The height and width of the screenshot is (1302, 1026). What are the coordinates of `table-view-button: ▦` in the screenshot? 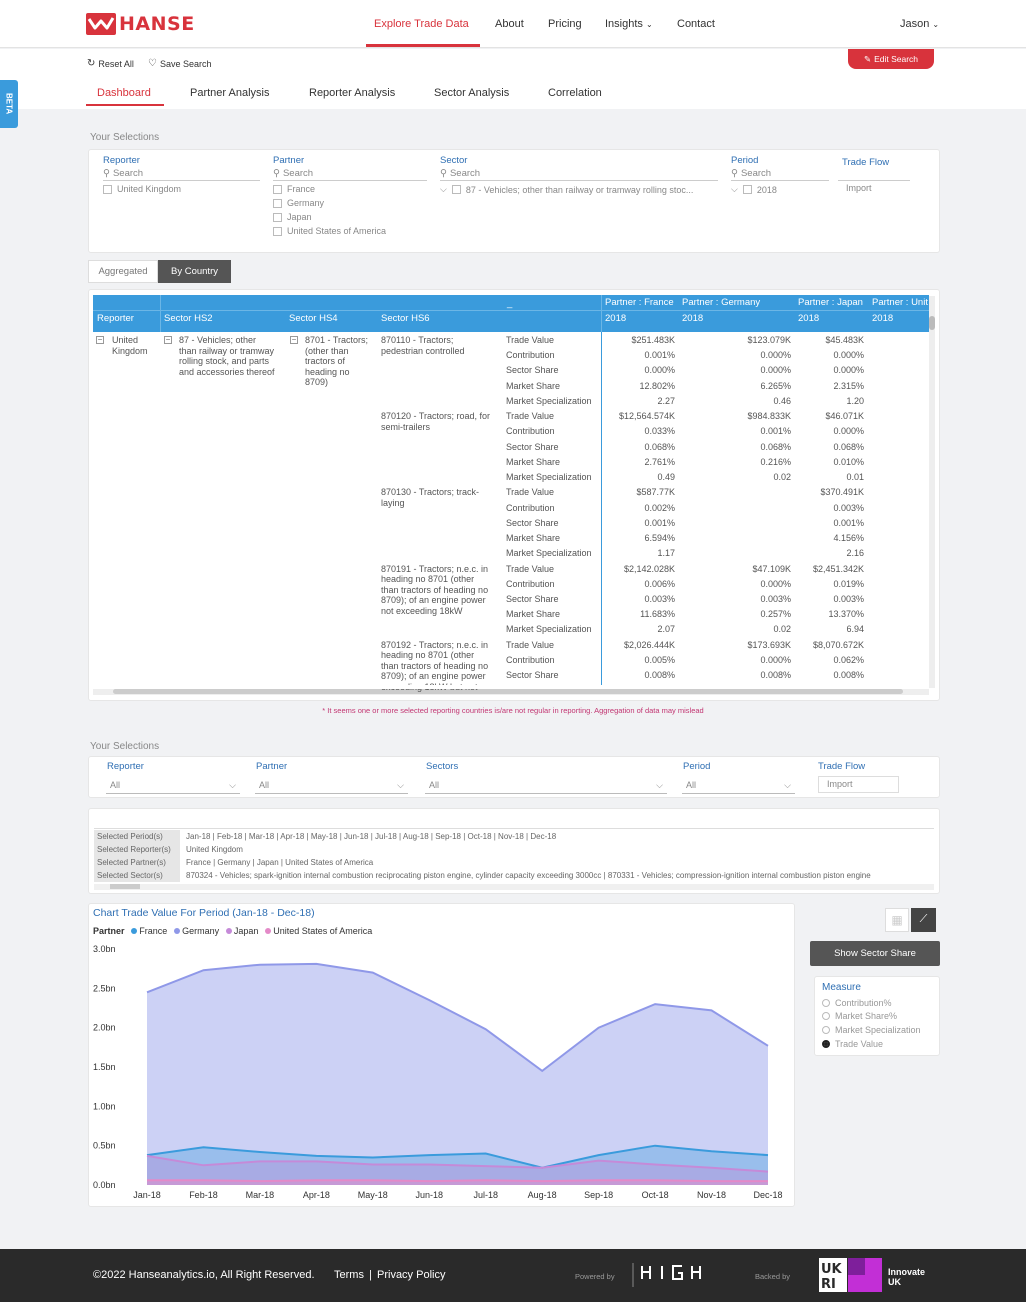 It's located at (897, 920).